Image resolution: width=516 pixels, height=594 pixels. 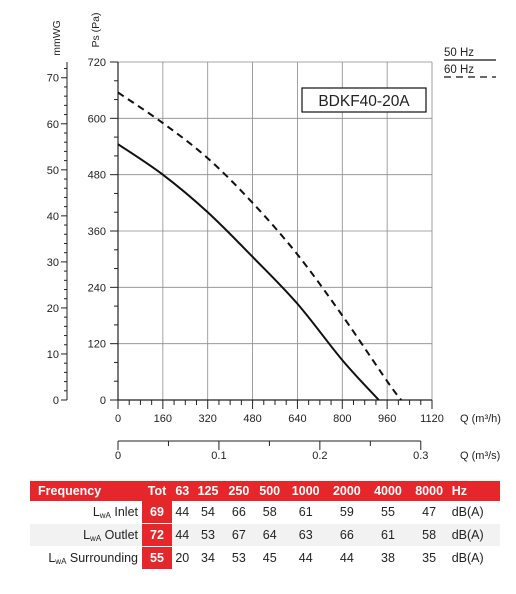 I want to click on table-row: LwA Surrounding 55 20 34 53 45 44 44 38 35 dB(A), so click(x=265, y=558).